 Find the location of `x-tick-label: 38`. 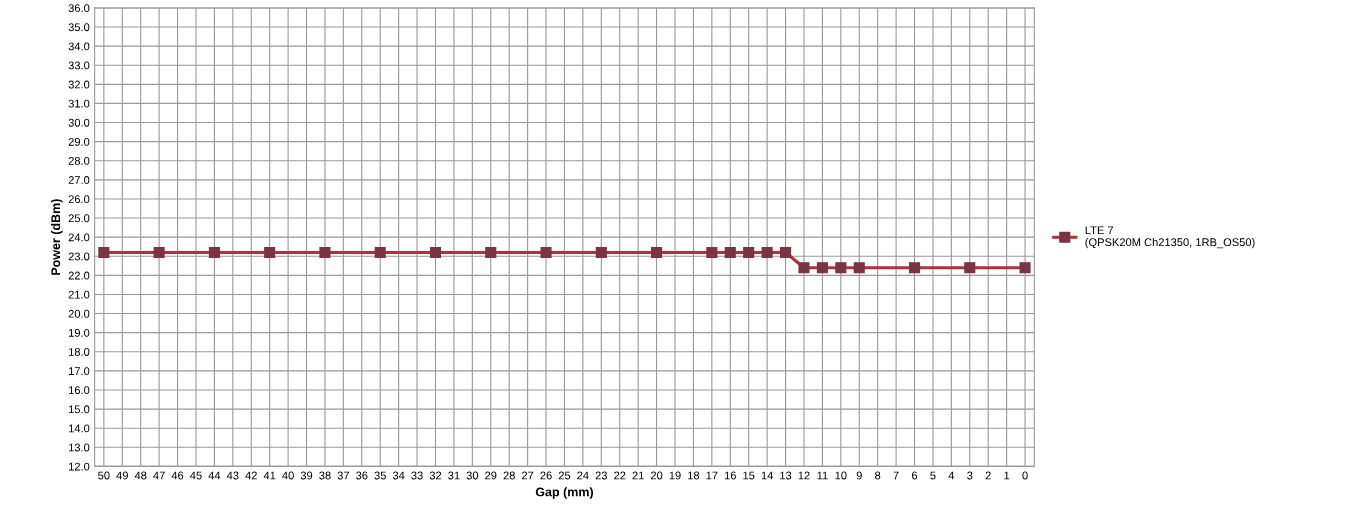

x-tick-label: 38 is located at coordinates (325, 475).